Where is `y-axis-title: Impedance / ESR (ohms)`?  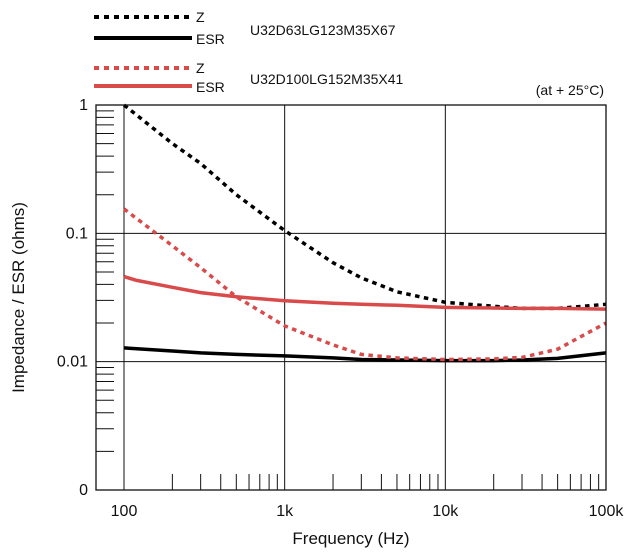 y-axis-title: Impedance / ESR (ohms) is located at coordinates (18, 297).